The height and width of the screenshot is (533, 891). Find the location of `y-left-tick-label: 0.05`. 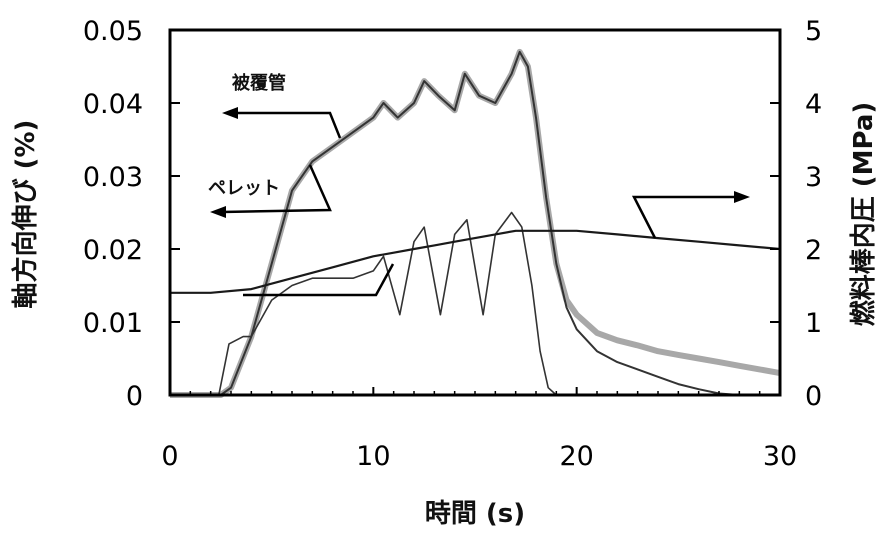

y-left-tick-label: 0.05 is located at coordinates (113, 31).